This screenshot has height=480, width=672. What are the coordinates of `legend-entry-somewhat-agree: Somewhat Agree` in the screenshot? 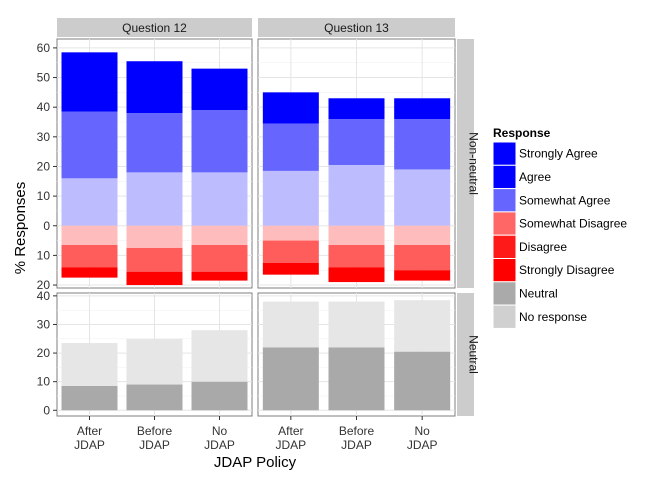 It's located at (551, 200).